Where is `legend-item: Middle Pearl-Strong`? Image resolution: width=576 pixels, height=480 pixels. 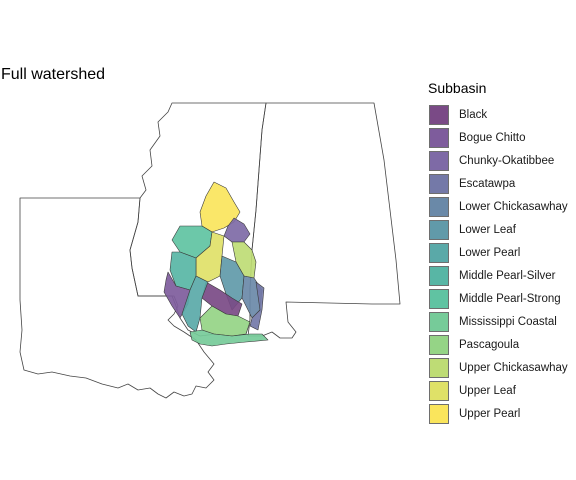 legend-item: Middle Pearl-Strong is located at coordinates (502, 298).